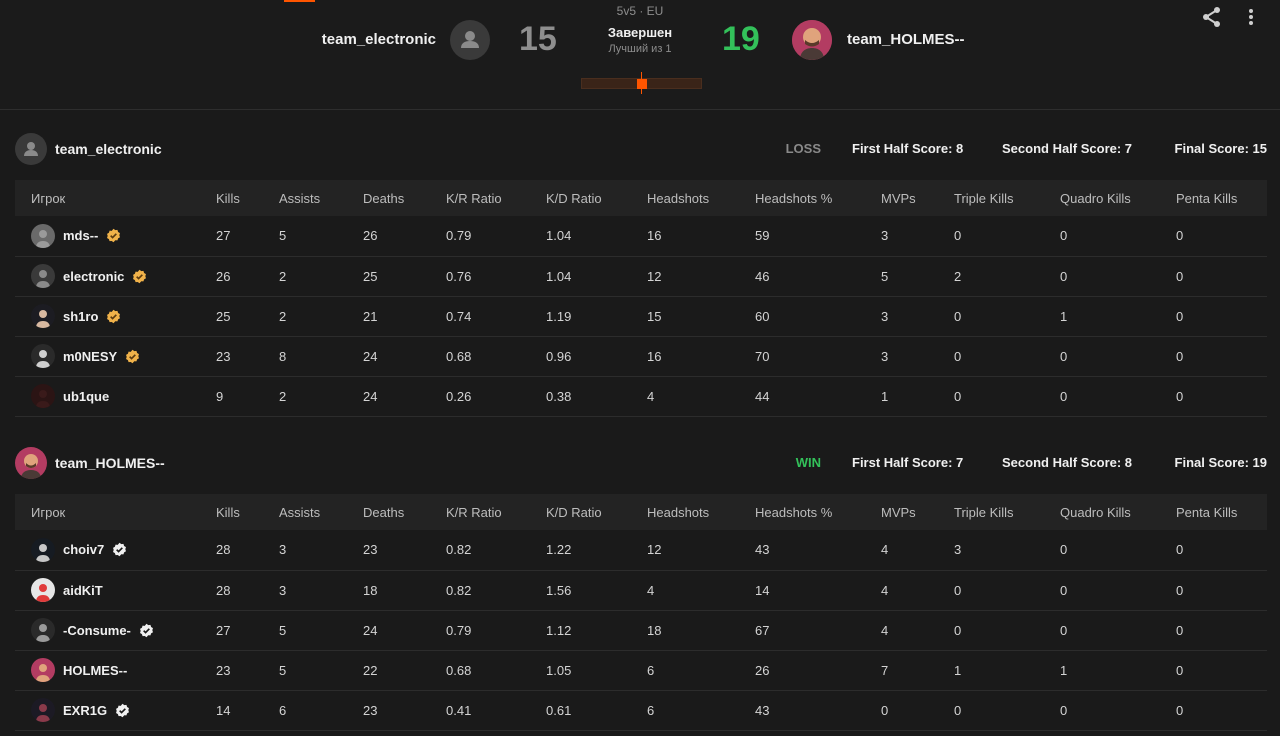 The height and width of the screenshot is (736, 1280). Describe the element at coordinates (404, 670) in the screenshot. I see `stat-cell: 22` at that location.